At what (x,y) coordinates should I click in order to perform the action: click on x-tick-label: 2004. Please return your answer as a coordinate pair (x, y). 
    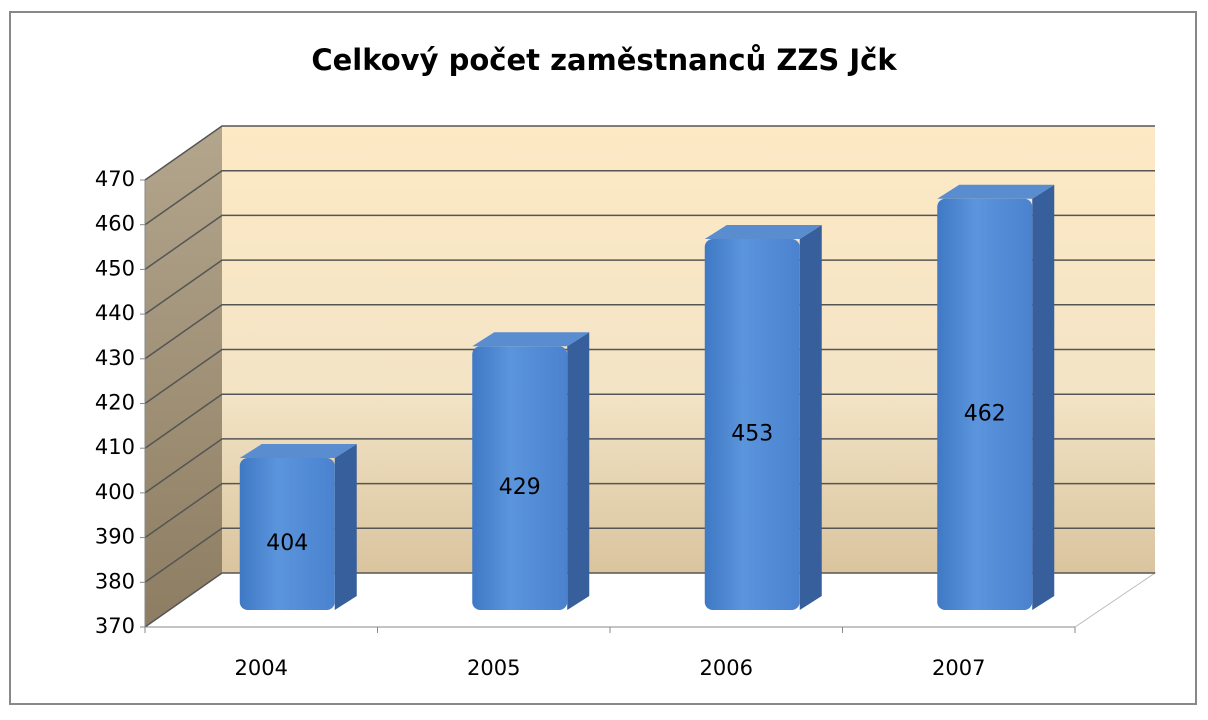
    Looking at the image, I should click on (261, 668).